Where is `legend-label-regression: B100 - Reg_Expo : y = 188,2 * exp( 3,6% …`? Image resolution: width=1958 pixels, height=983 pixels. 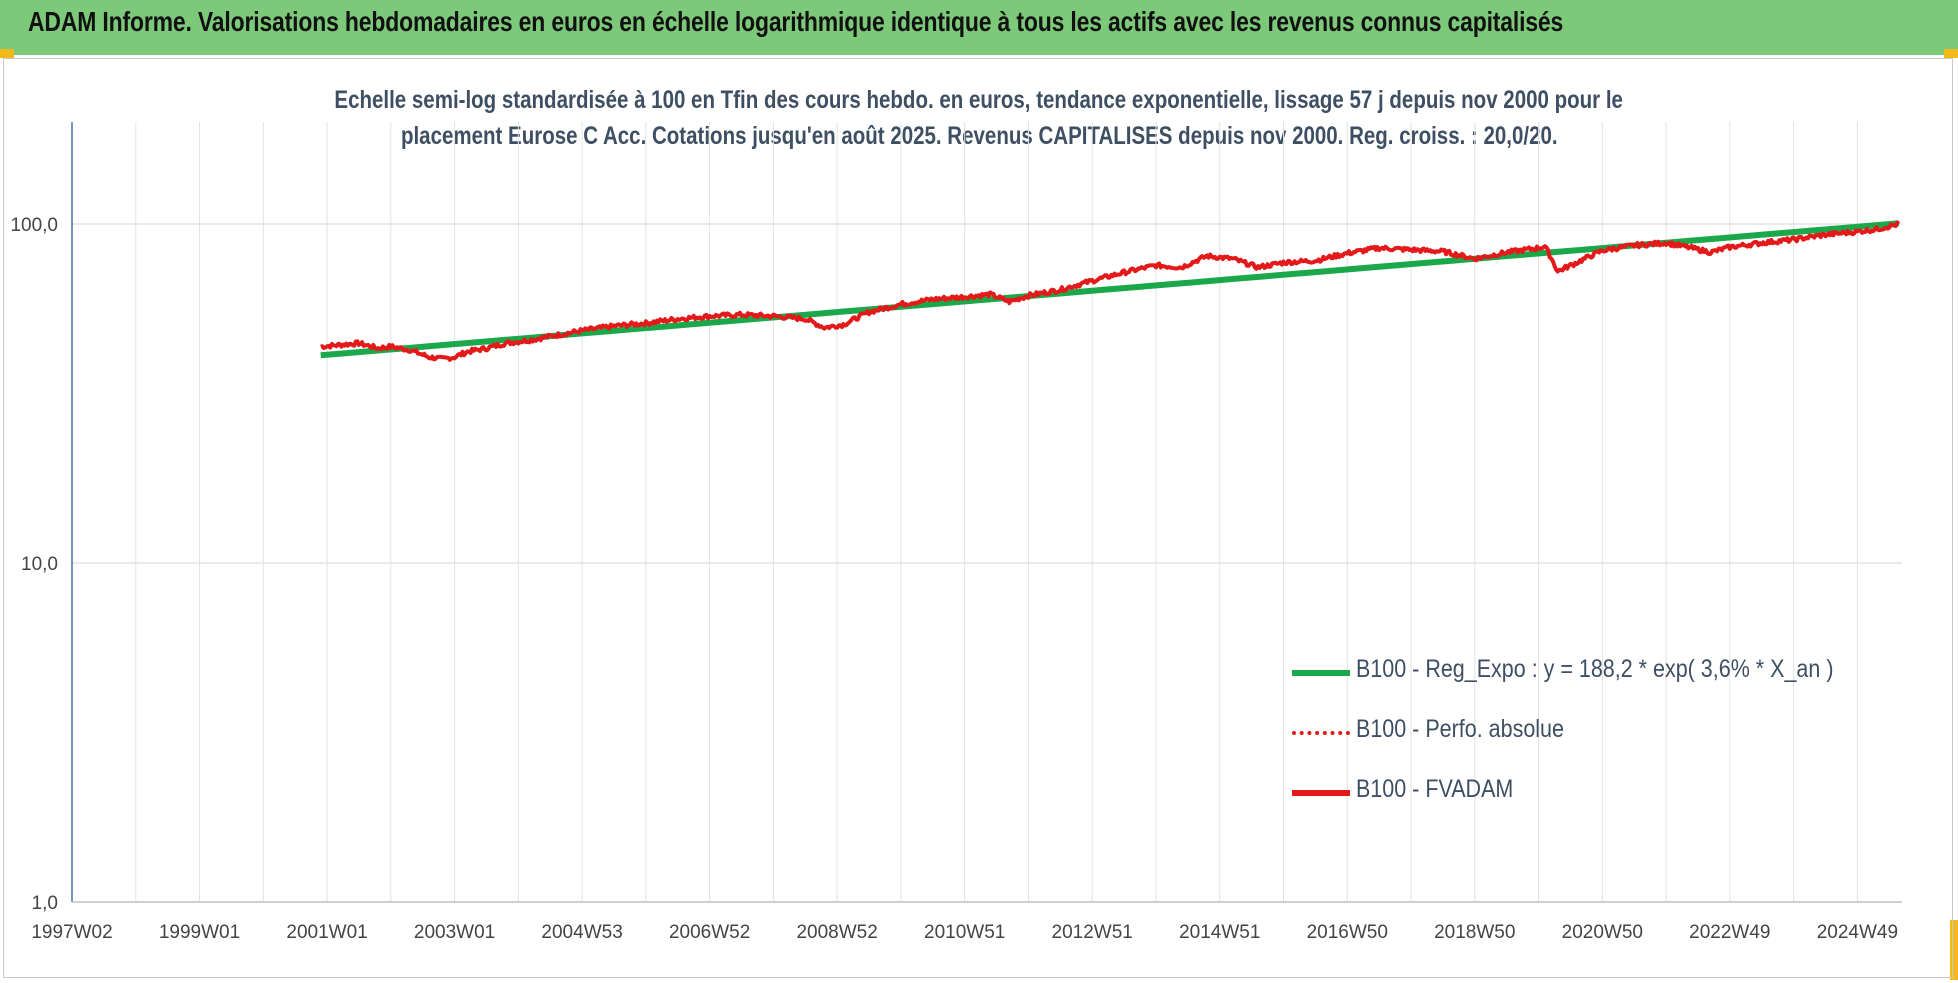 legend-label-regression: B100 - Reg_Expo : y = 188,2 * exp( 3,6% … is located at coordinates (1595, 669).